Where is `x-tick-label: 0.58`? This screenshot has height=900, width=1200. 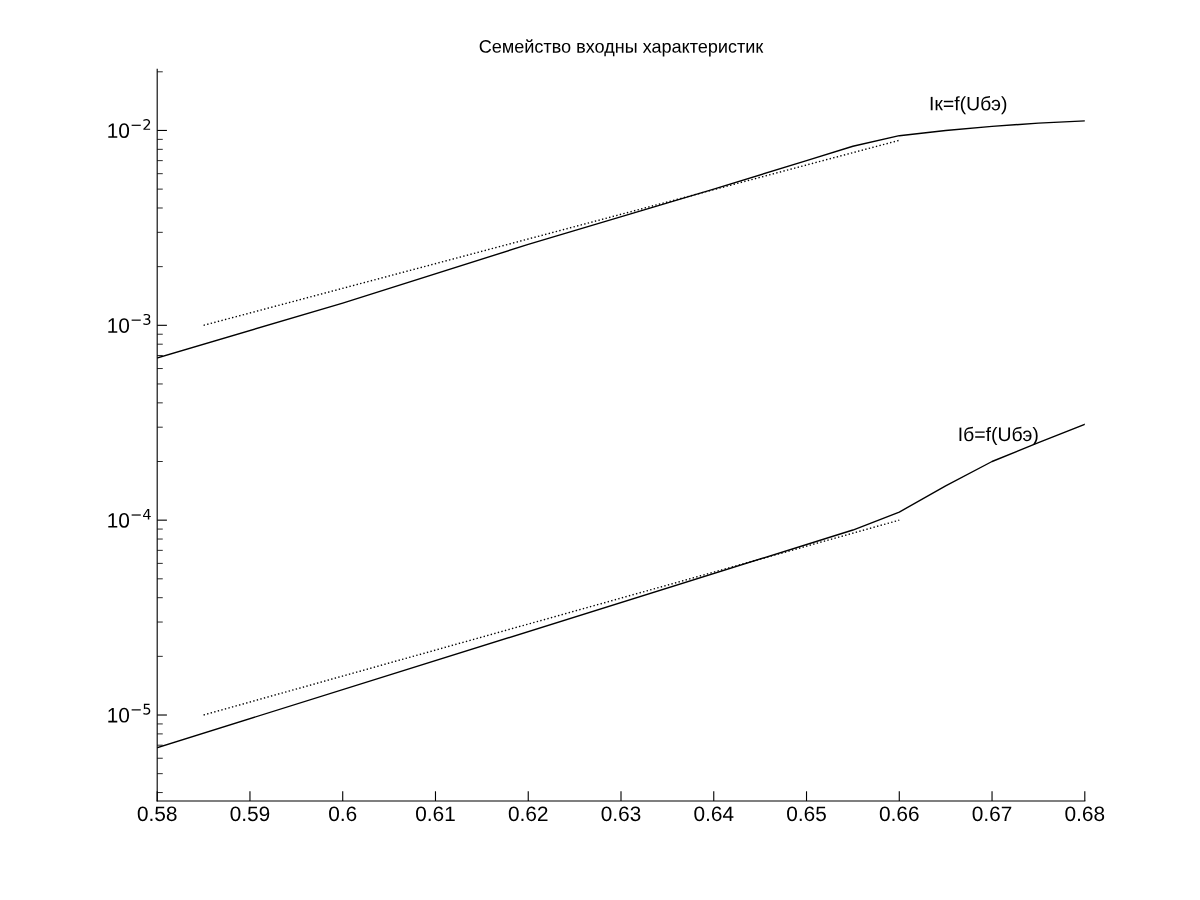
x-tick-label: 0.58 is located at coordinates (157, 814).